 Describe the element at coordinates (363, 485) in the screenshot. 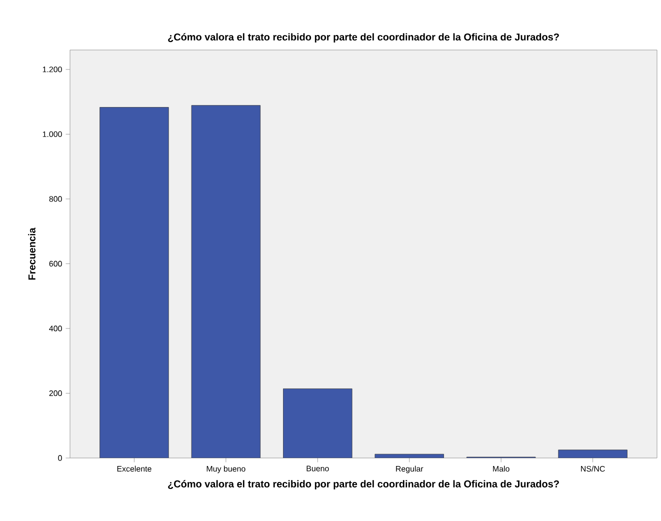

I see `x-axis-title: ¿Cómo valora el trato recibido por parte del coordinador de la Oficina de Jurados?` at that location.